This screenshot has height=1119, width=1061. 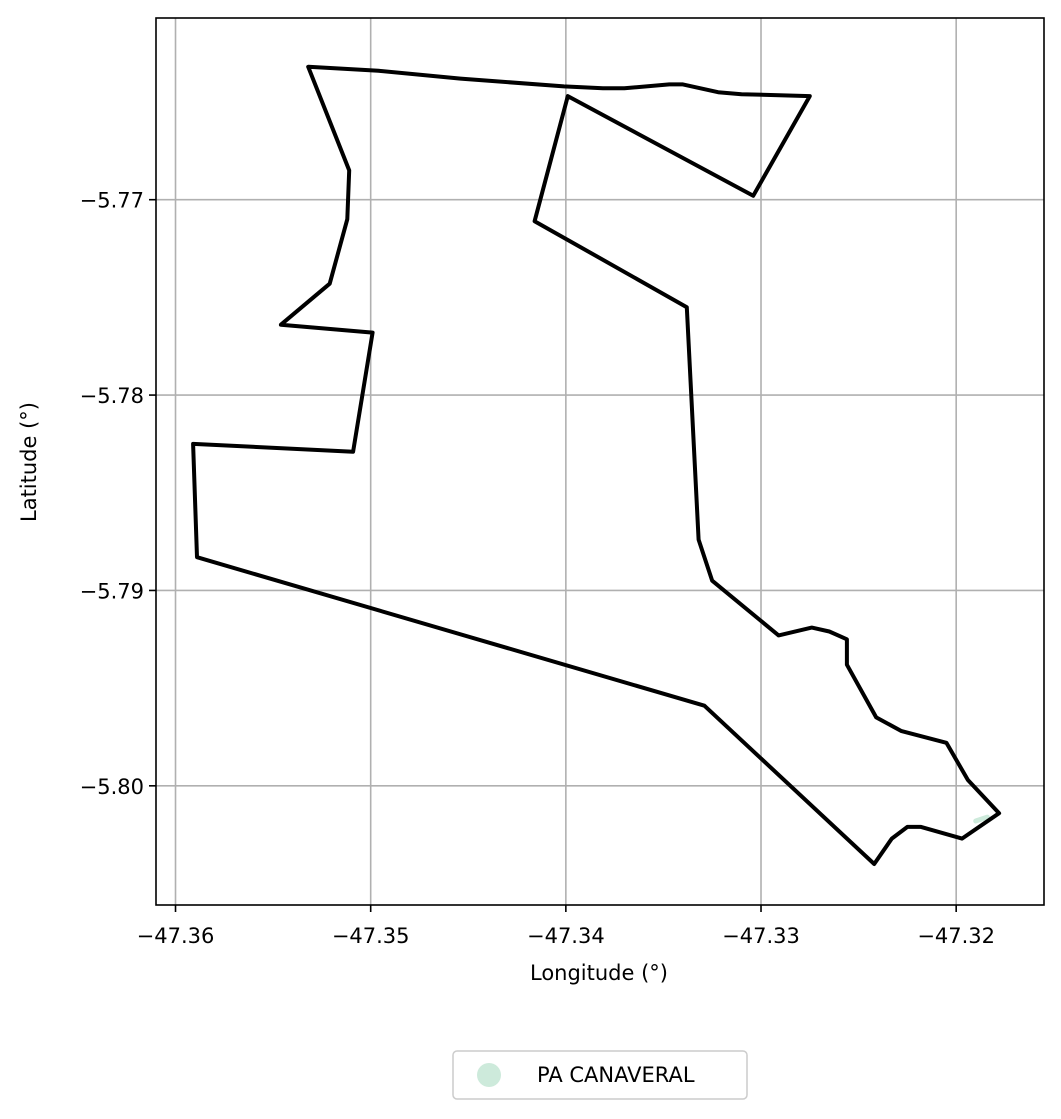 I want to click on y-tick-label: −5.80, so click(x=112, y=787).